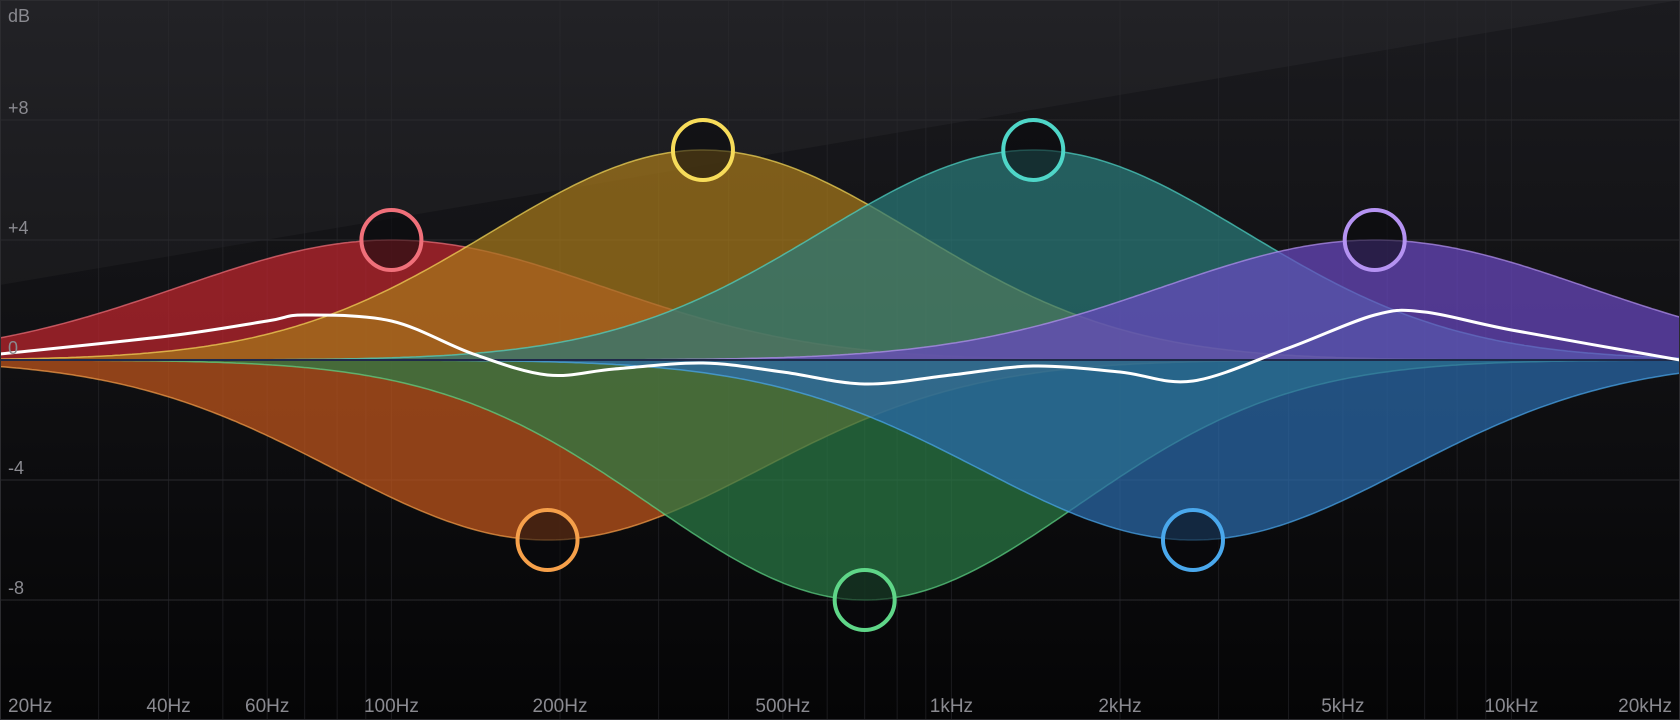 The height and width of the screenshot is (720, 1680). I want to click on db-tick-label: +4, so click(18, 228).